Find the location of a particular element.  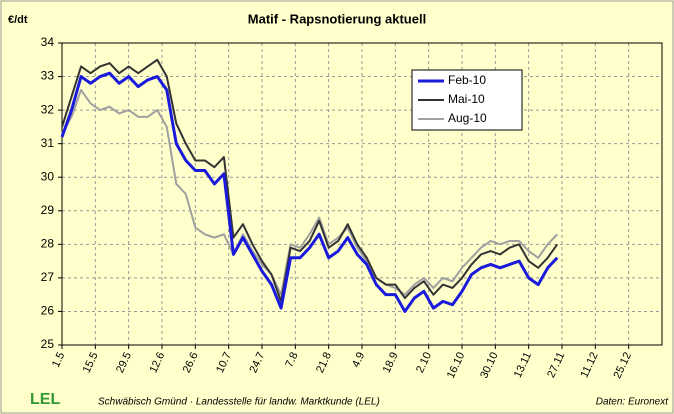

x-tick-label: 25.12 is located at coordinates (623, 365).